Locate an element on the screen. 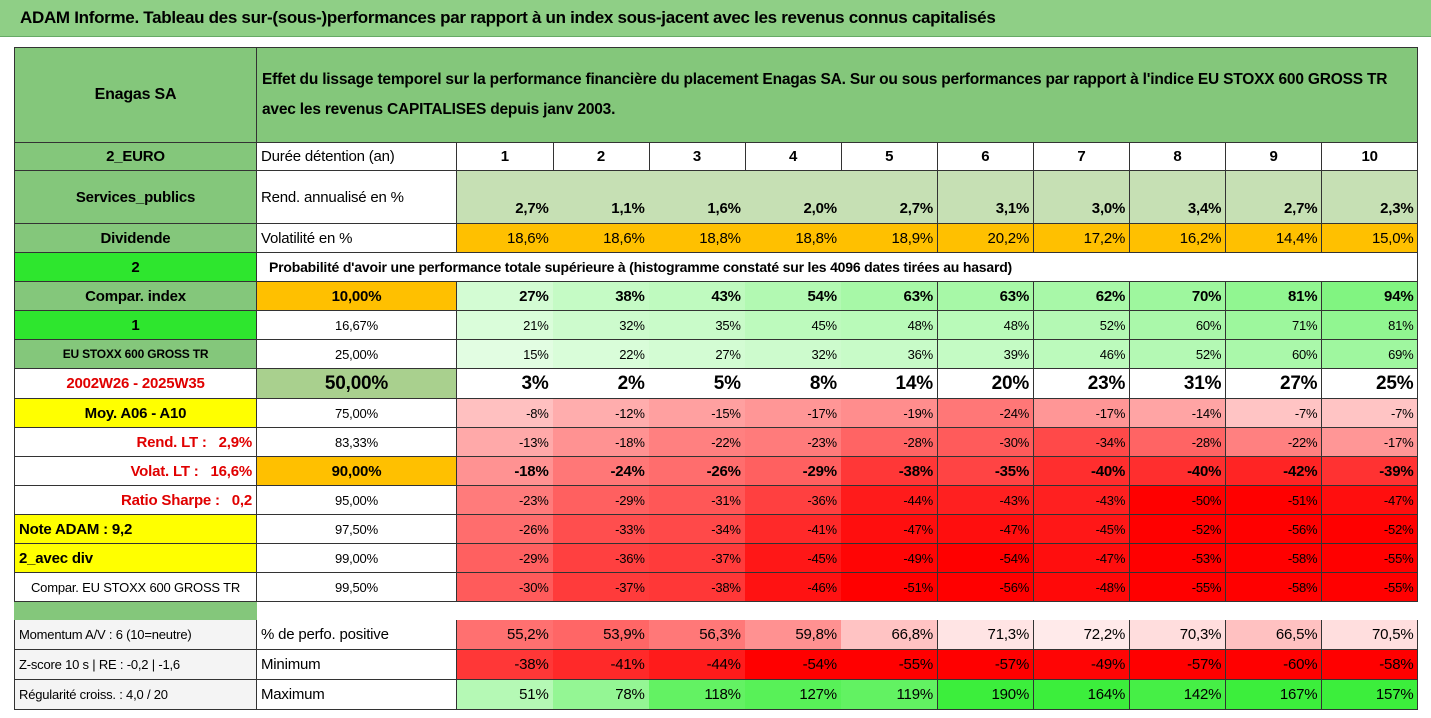  value-cell: 23% is located at coordinates (1082, 384).